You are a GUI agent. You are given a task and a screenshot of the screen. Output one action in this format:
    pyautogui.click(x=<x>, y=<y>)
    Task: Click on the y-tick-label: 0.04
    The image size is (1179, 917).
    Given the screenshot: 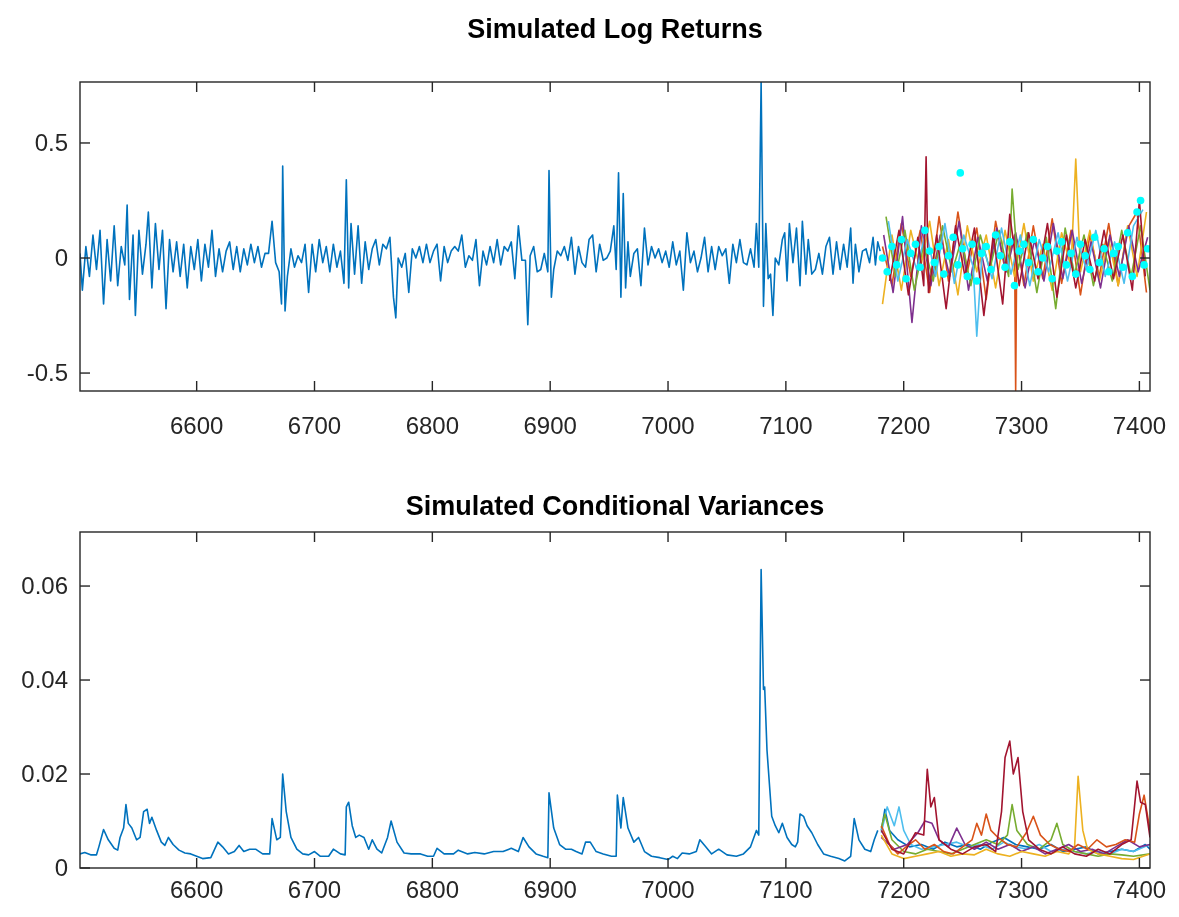 What is the action you would take?
    pyautogui.click(x=44, y=680)
    